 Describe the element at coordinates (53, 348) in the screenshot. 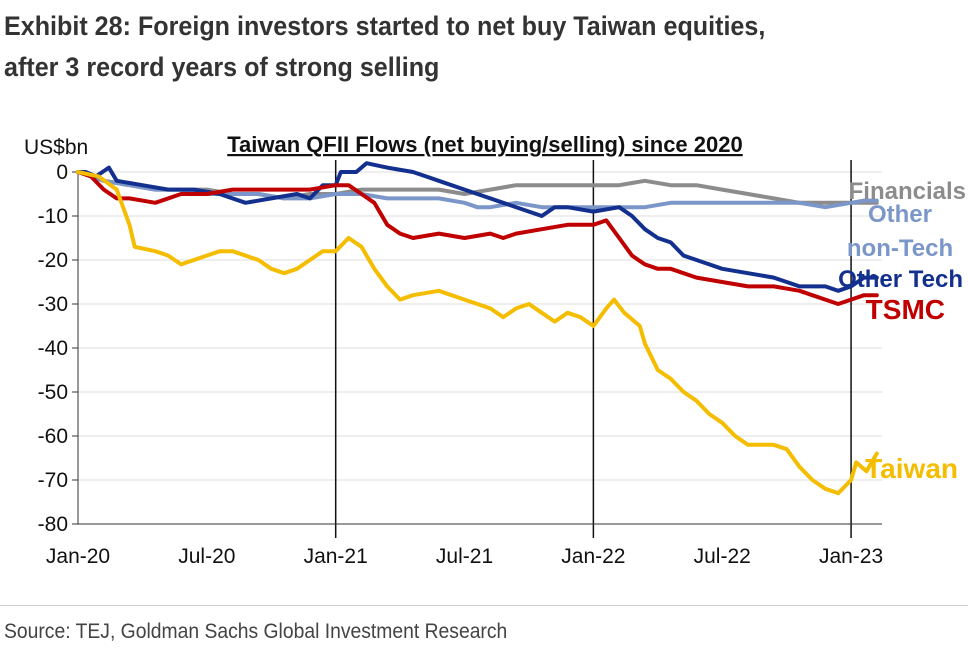

I see `y-tick-label: -40` at that location.